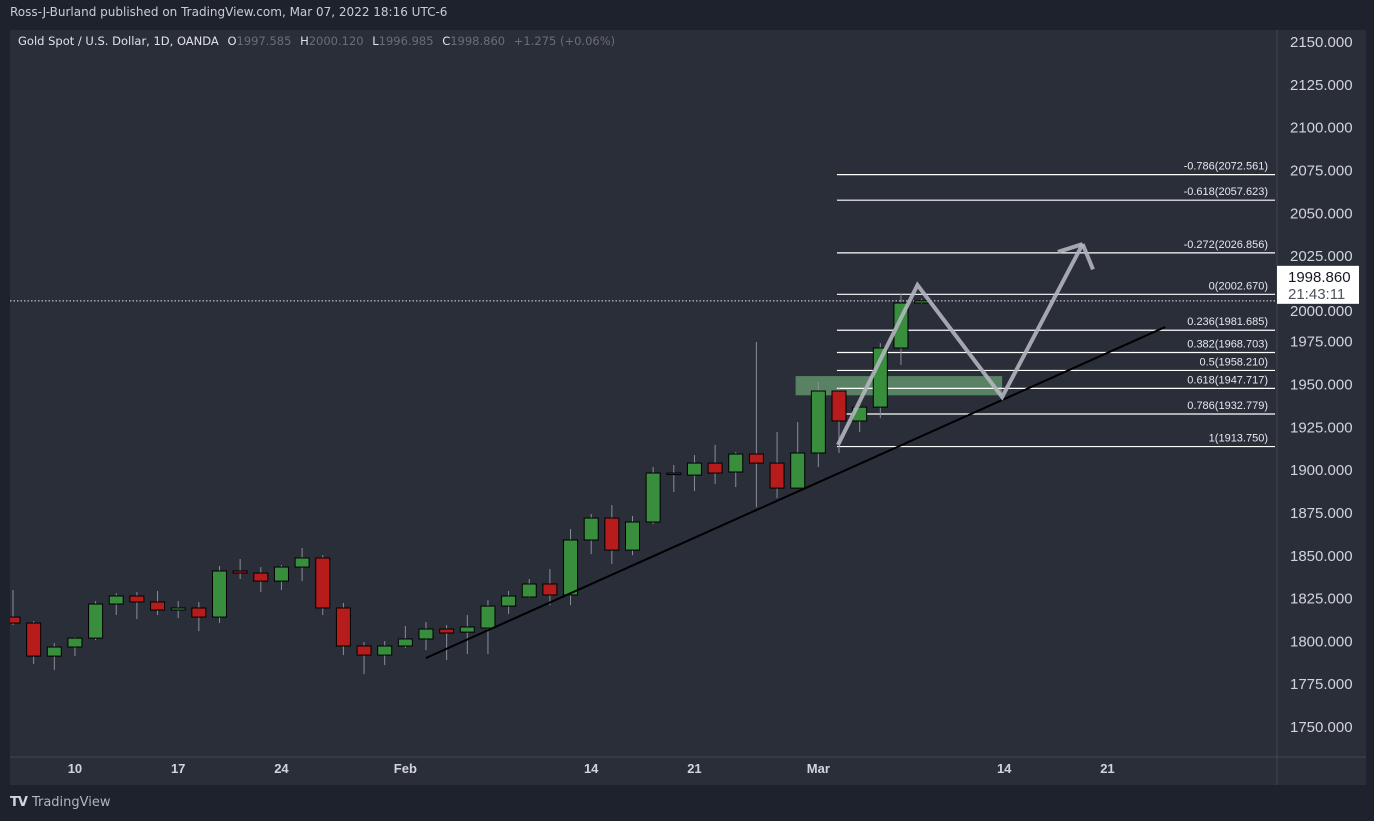  Describe the element at coordinates (1321, 641) in the screenshot. I see `price-tick-label: 1800.000` at that location.